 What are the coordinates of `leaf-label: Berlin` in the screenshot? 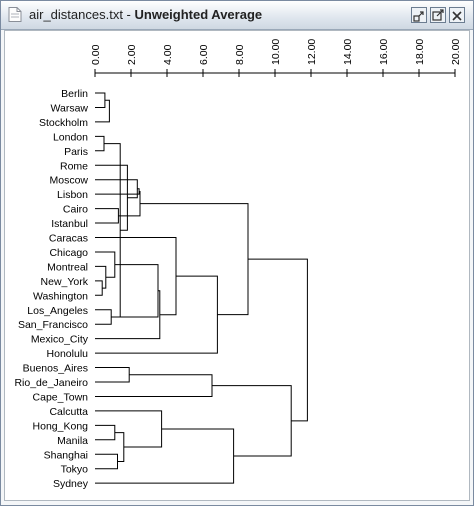 It's located at (74, 94).